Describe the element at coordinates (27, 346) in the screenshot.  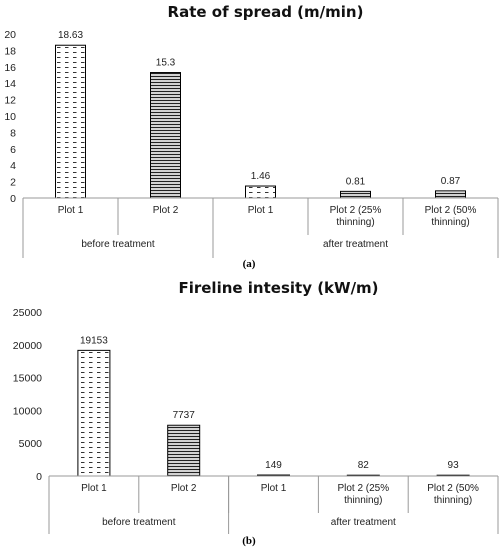
I see `y-tick-label: 20000` at that location.